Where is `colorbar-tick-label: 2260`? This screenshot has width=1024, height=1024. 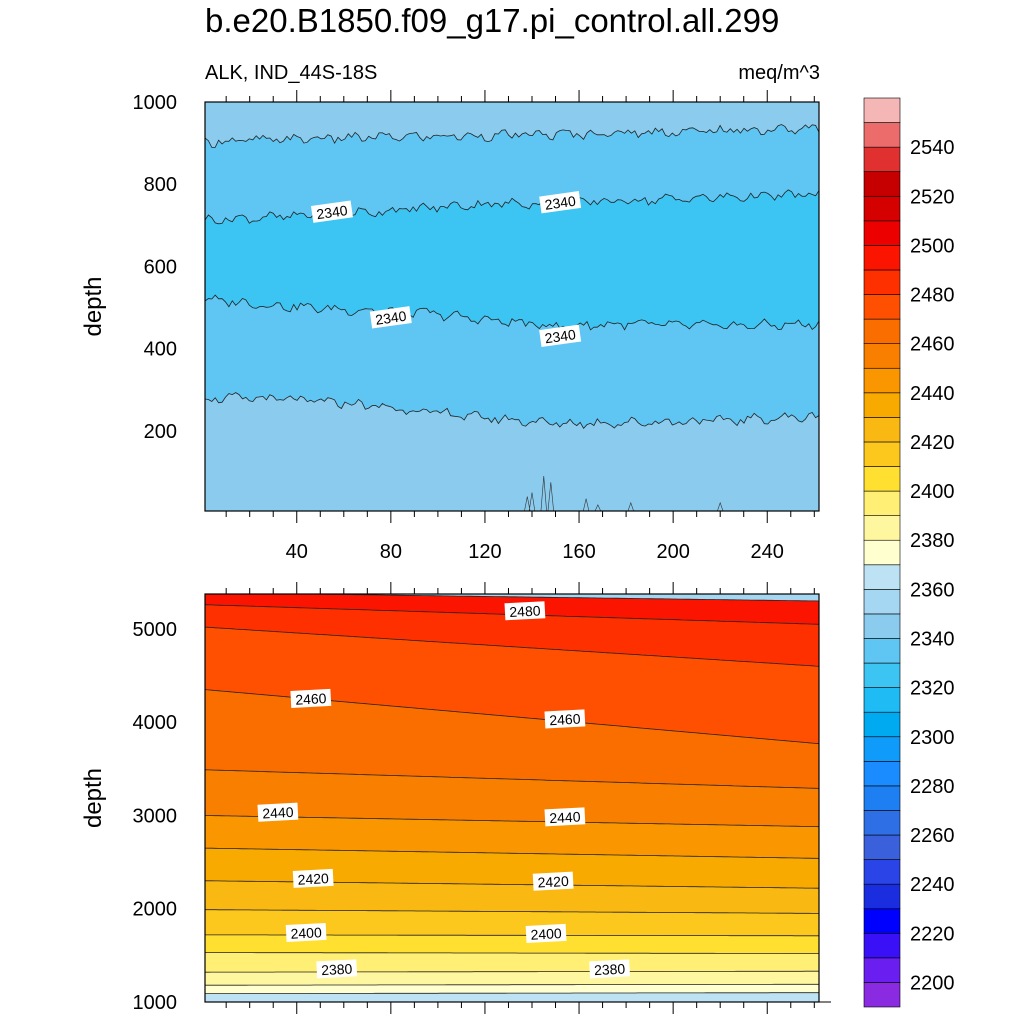
colorbar-tick-label: 2260 is located at coordinates (932, 836).